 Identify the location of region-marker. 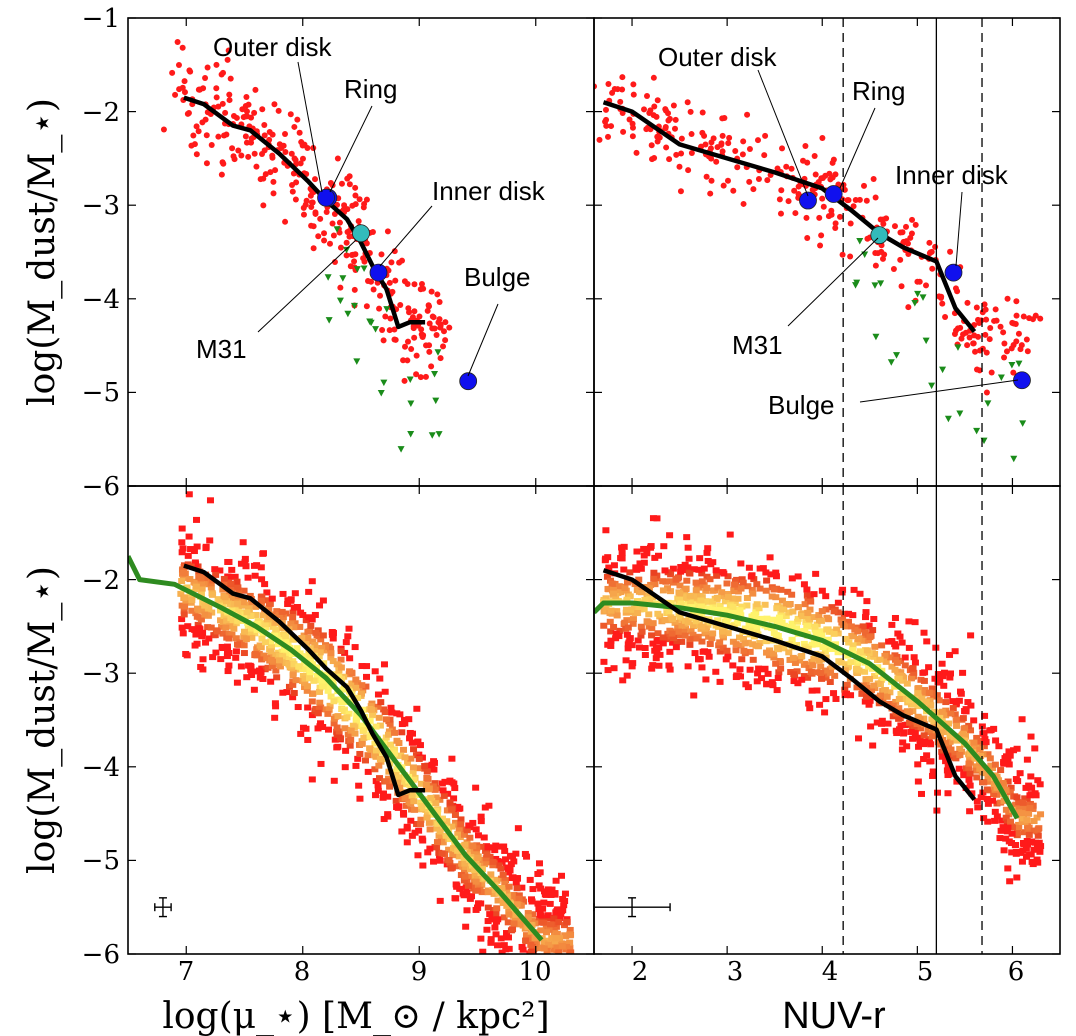
(953, 272).